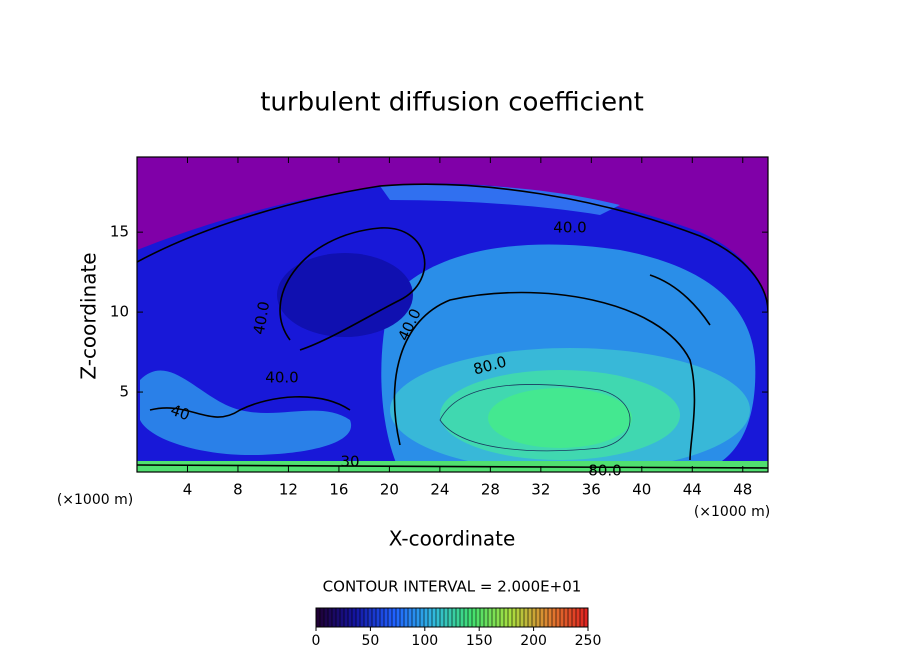 This screenshot has height=654, width=904. I want to click on y-axis-label: Z-coordinate, so click(89, 315).